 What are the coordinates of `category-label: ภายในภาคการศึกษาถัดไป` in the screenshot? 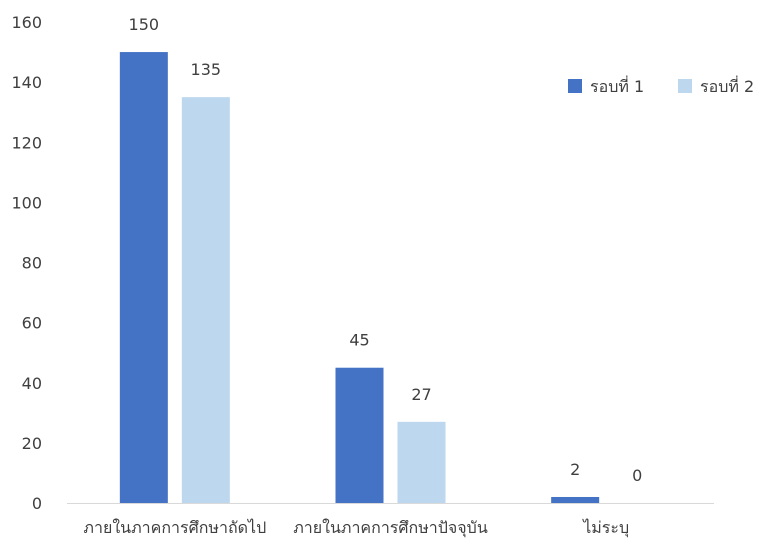 It's located at (174, 527).